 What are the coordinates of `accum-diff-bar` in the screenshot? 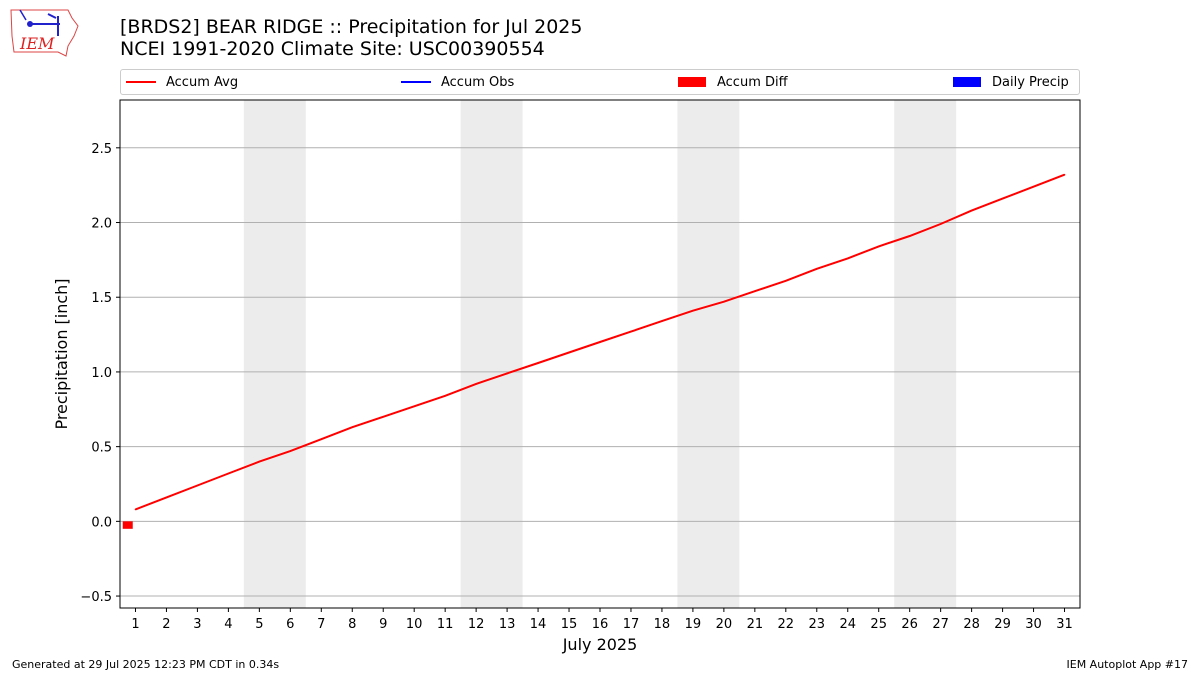 It's located at (127, 525).